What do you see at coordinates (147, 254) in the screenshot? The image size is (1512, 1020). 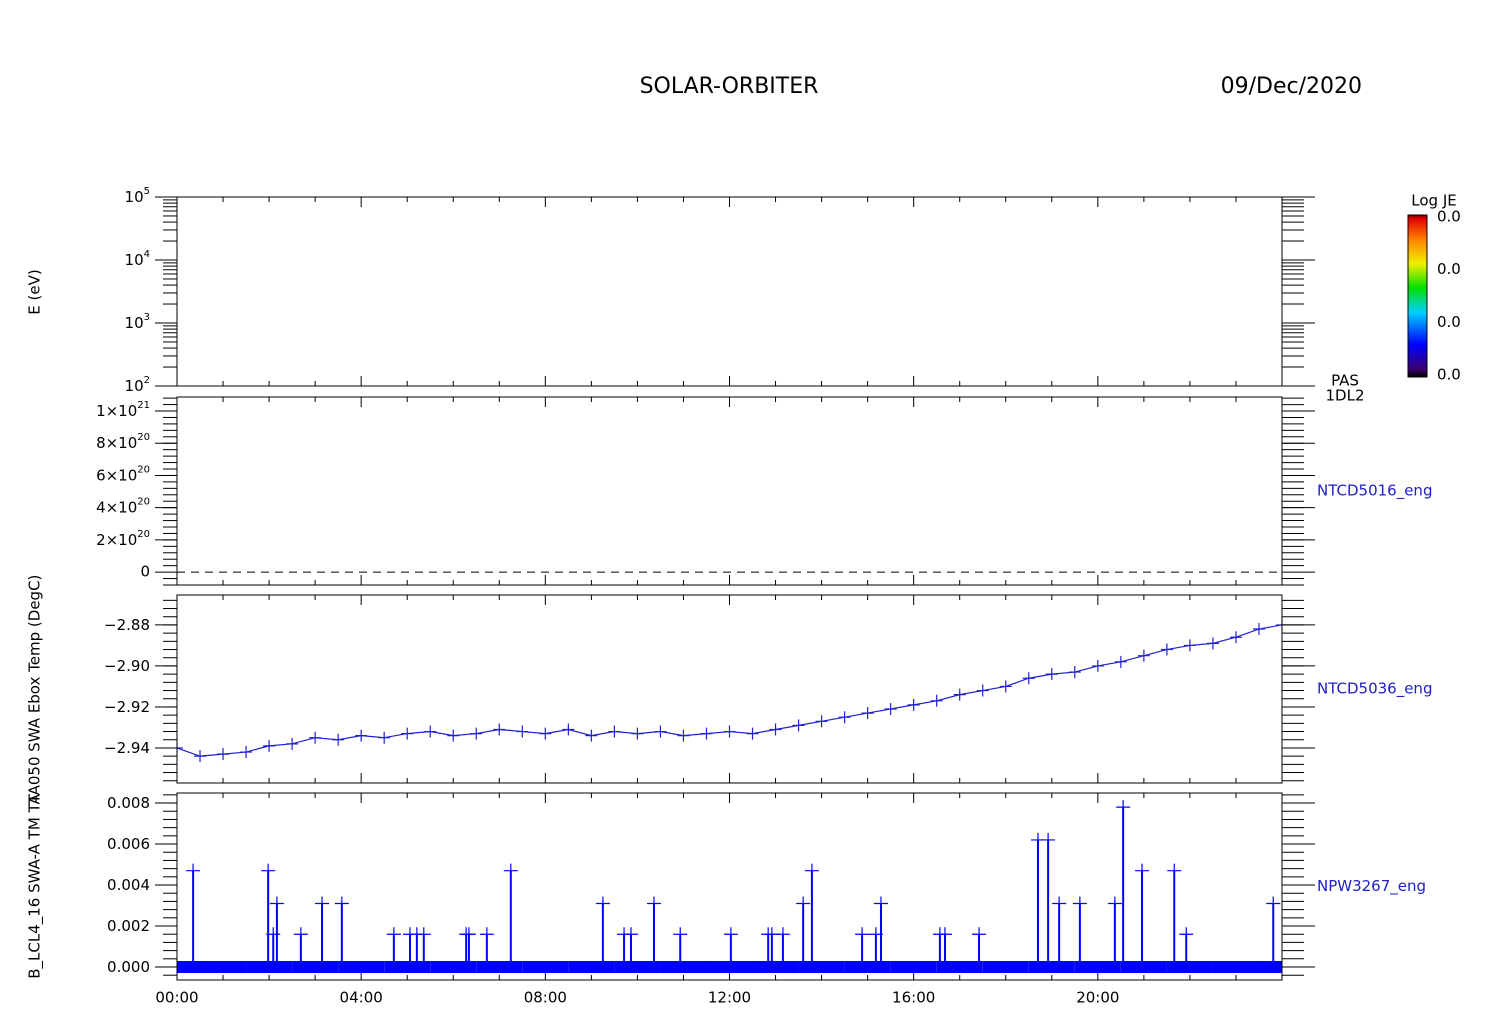 I see `y-tick-label-exponent: 4` at bounding box center [147, 254].